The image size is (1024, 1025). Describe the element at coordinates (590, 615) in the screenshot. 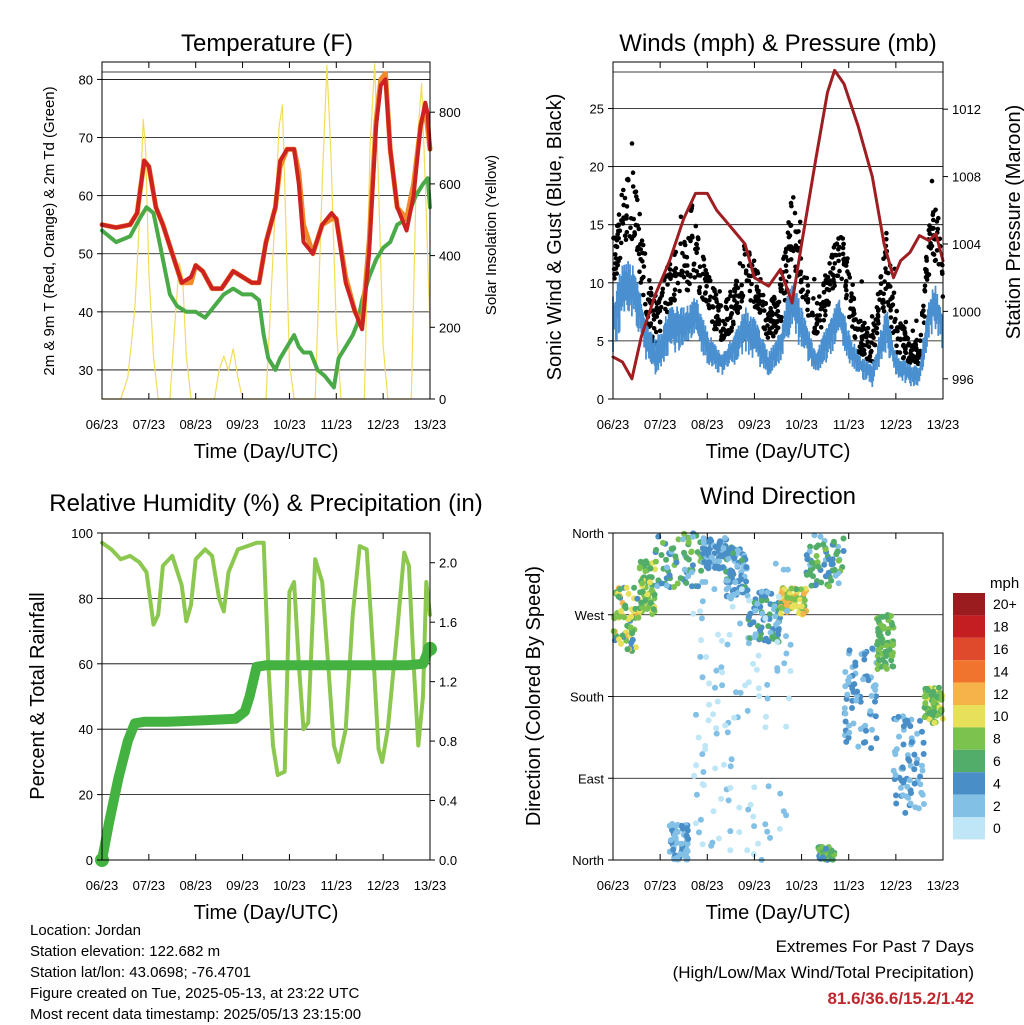

I see `y-tick-label: West` at that location.